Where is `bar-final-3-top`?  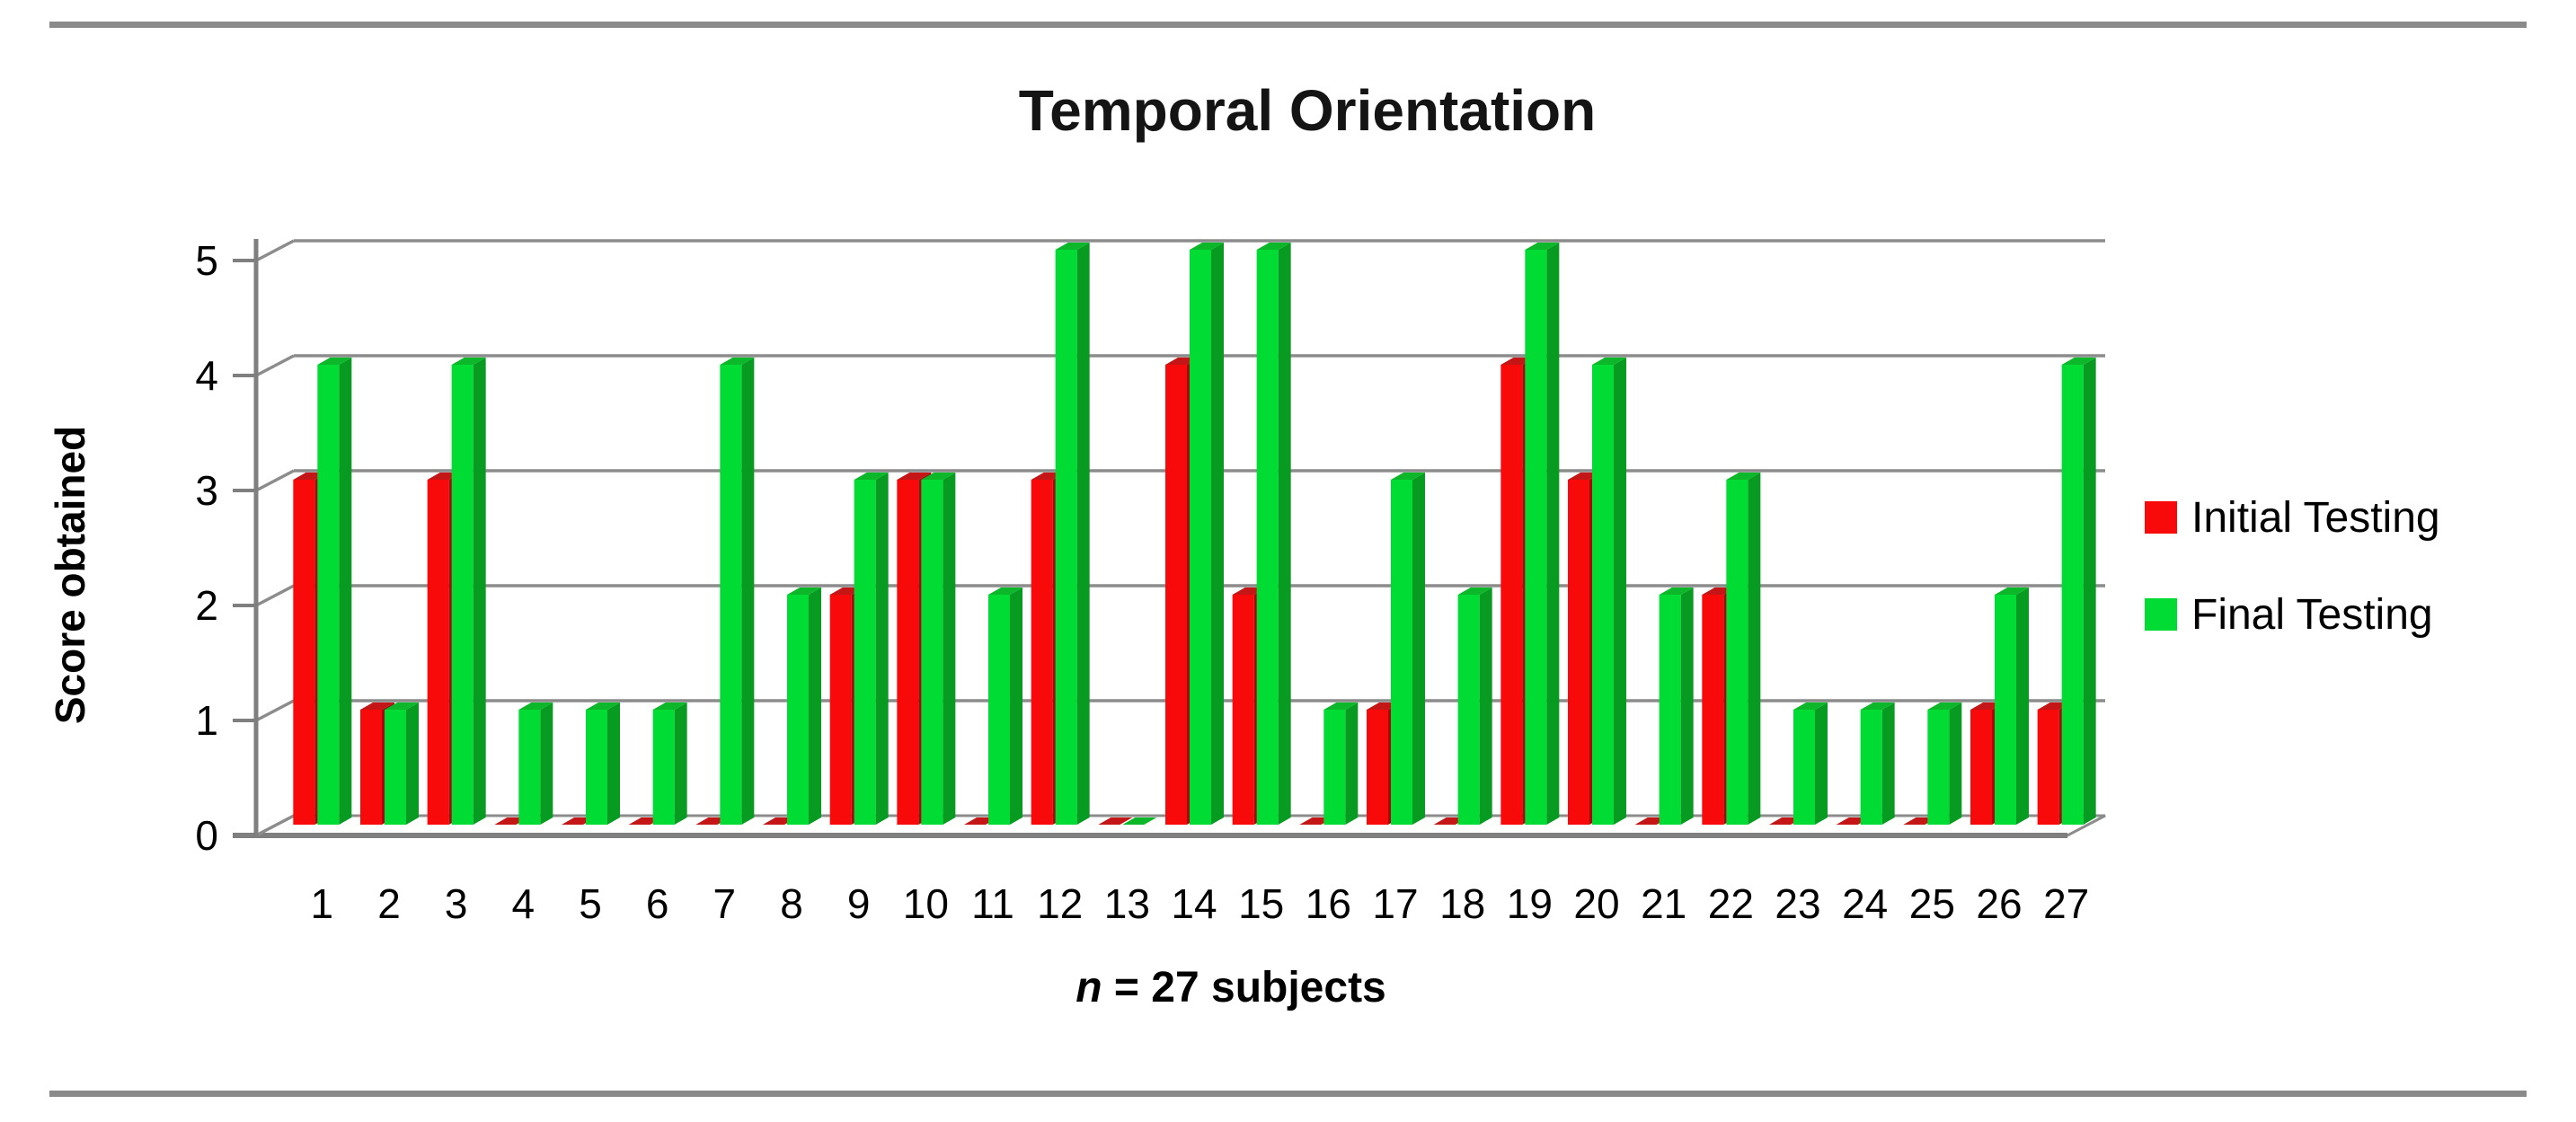 bar-final-3-top is located at coordinates (468, 361).